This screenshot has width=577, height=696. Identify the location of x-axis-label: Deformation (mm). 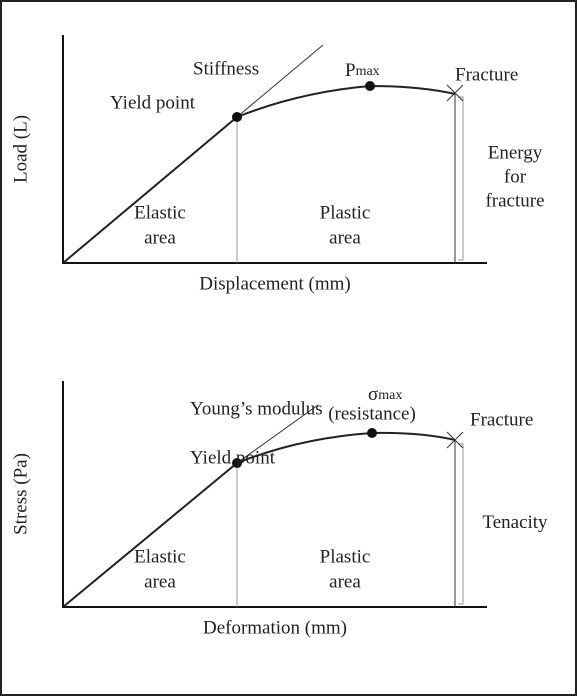
(275, 627).